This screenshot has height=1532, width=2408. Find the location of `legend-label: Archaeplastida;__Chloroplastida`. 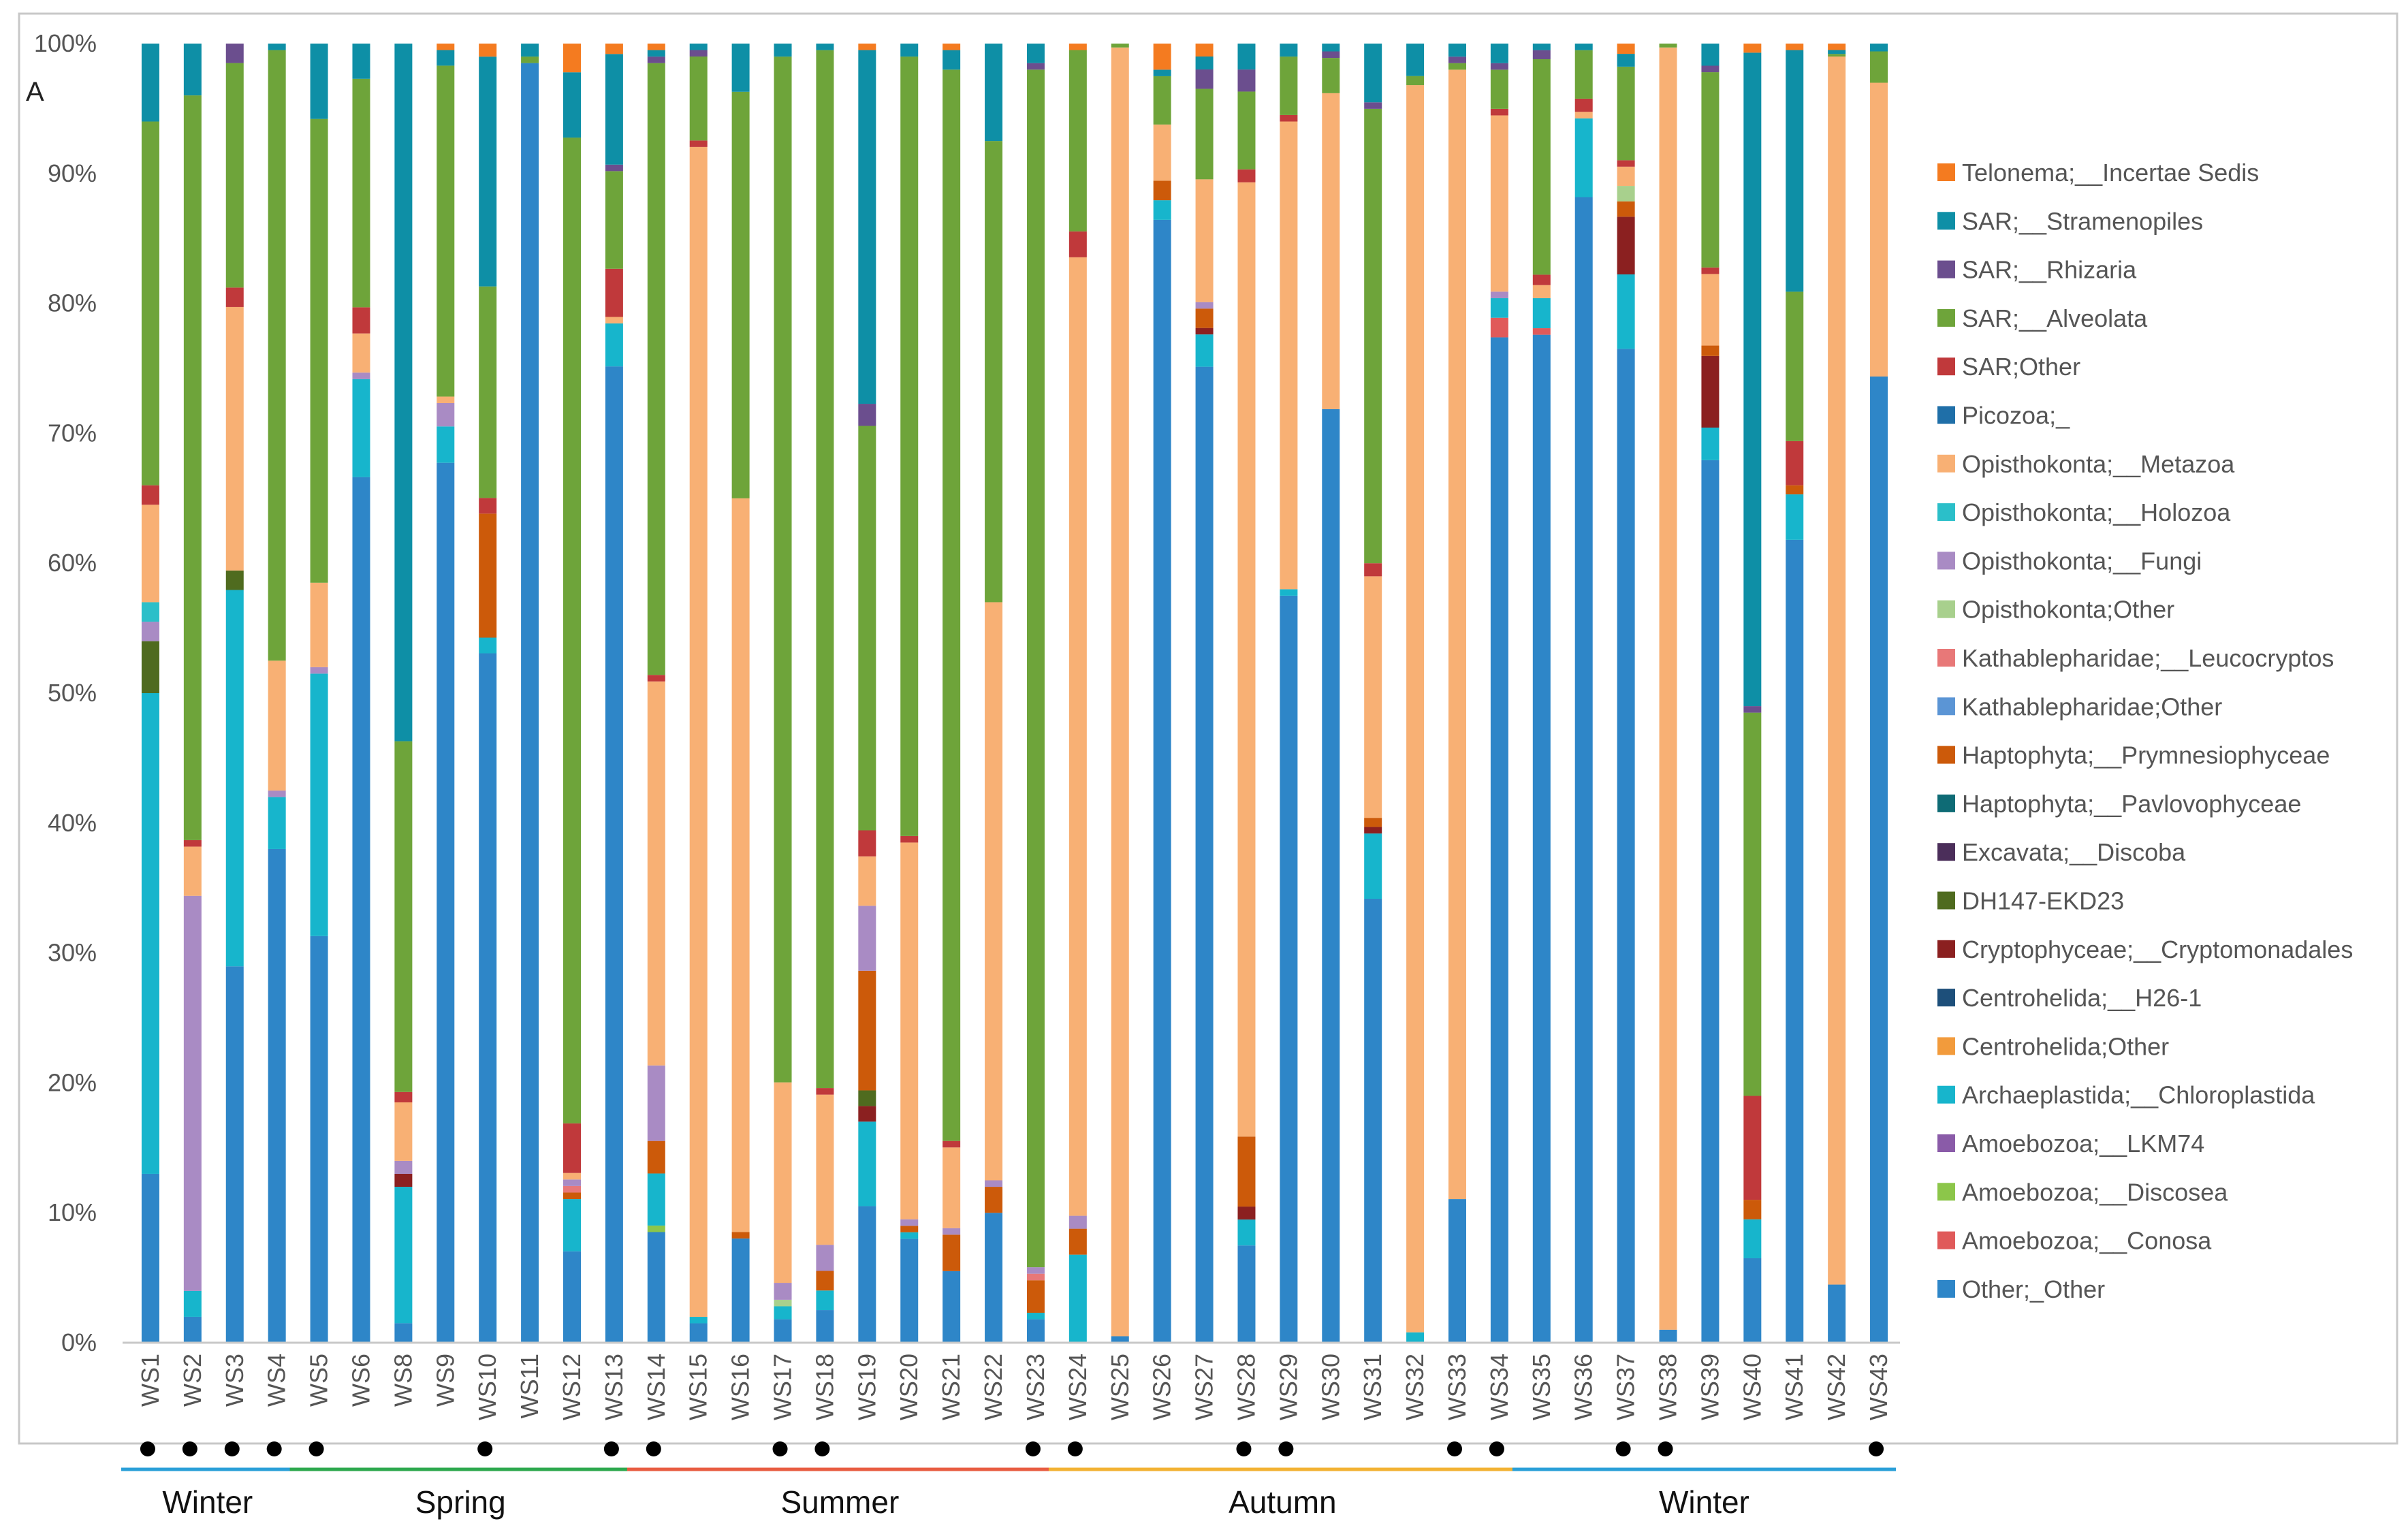

legend-label: Archaeplastida;__Chloroplastida is located at coordinates (2138, 1095).